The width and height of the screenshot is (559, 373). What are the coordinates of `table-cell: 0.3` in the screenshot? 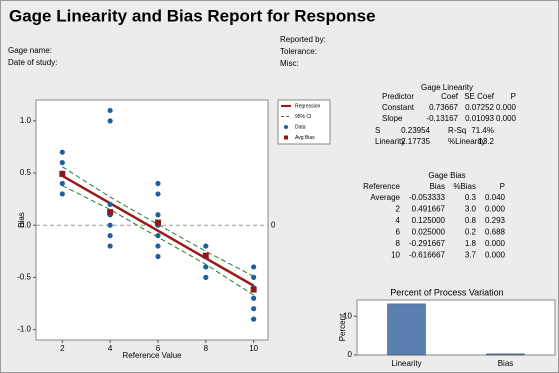 It's located at (471, 197).